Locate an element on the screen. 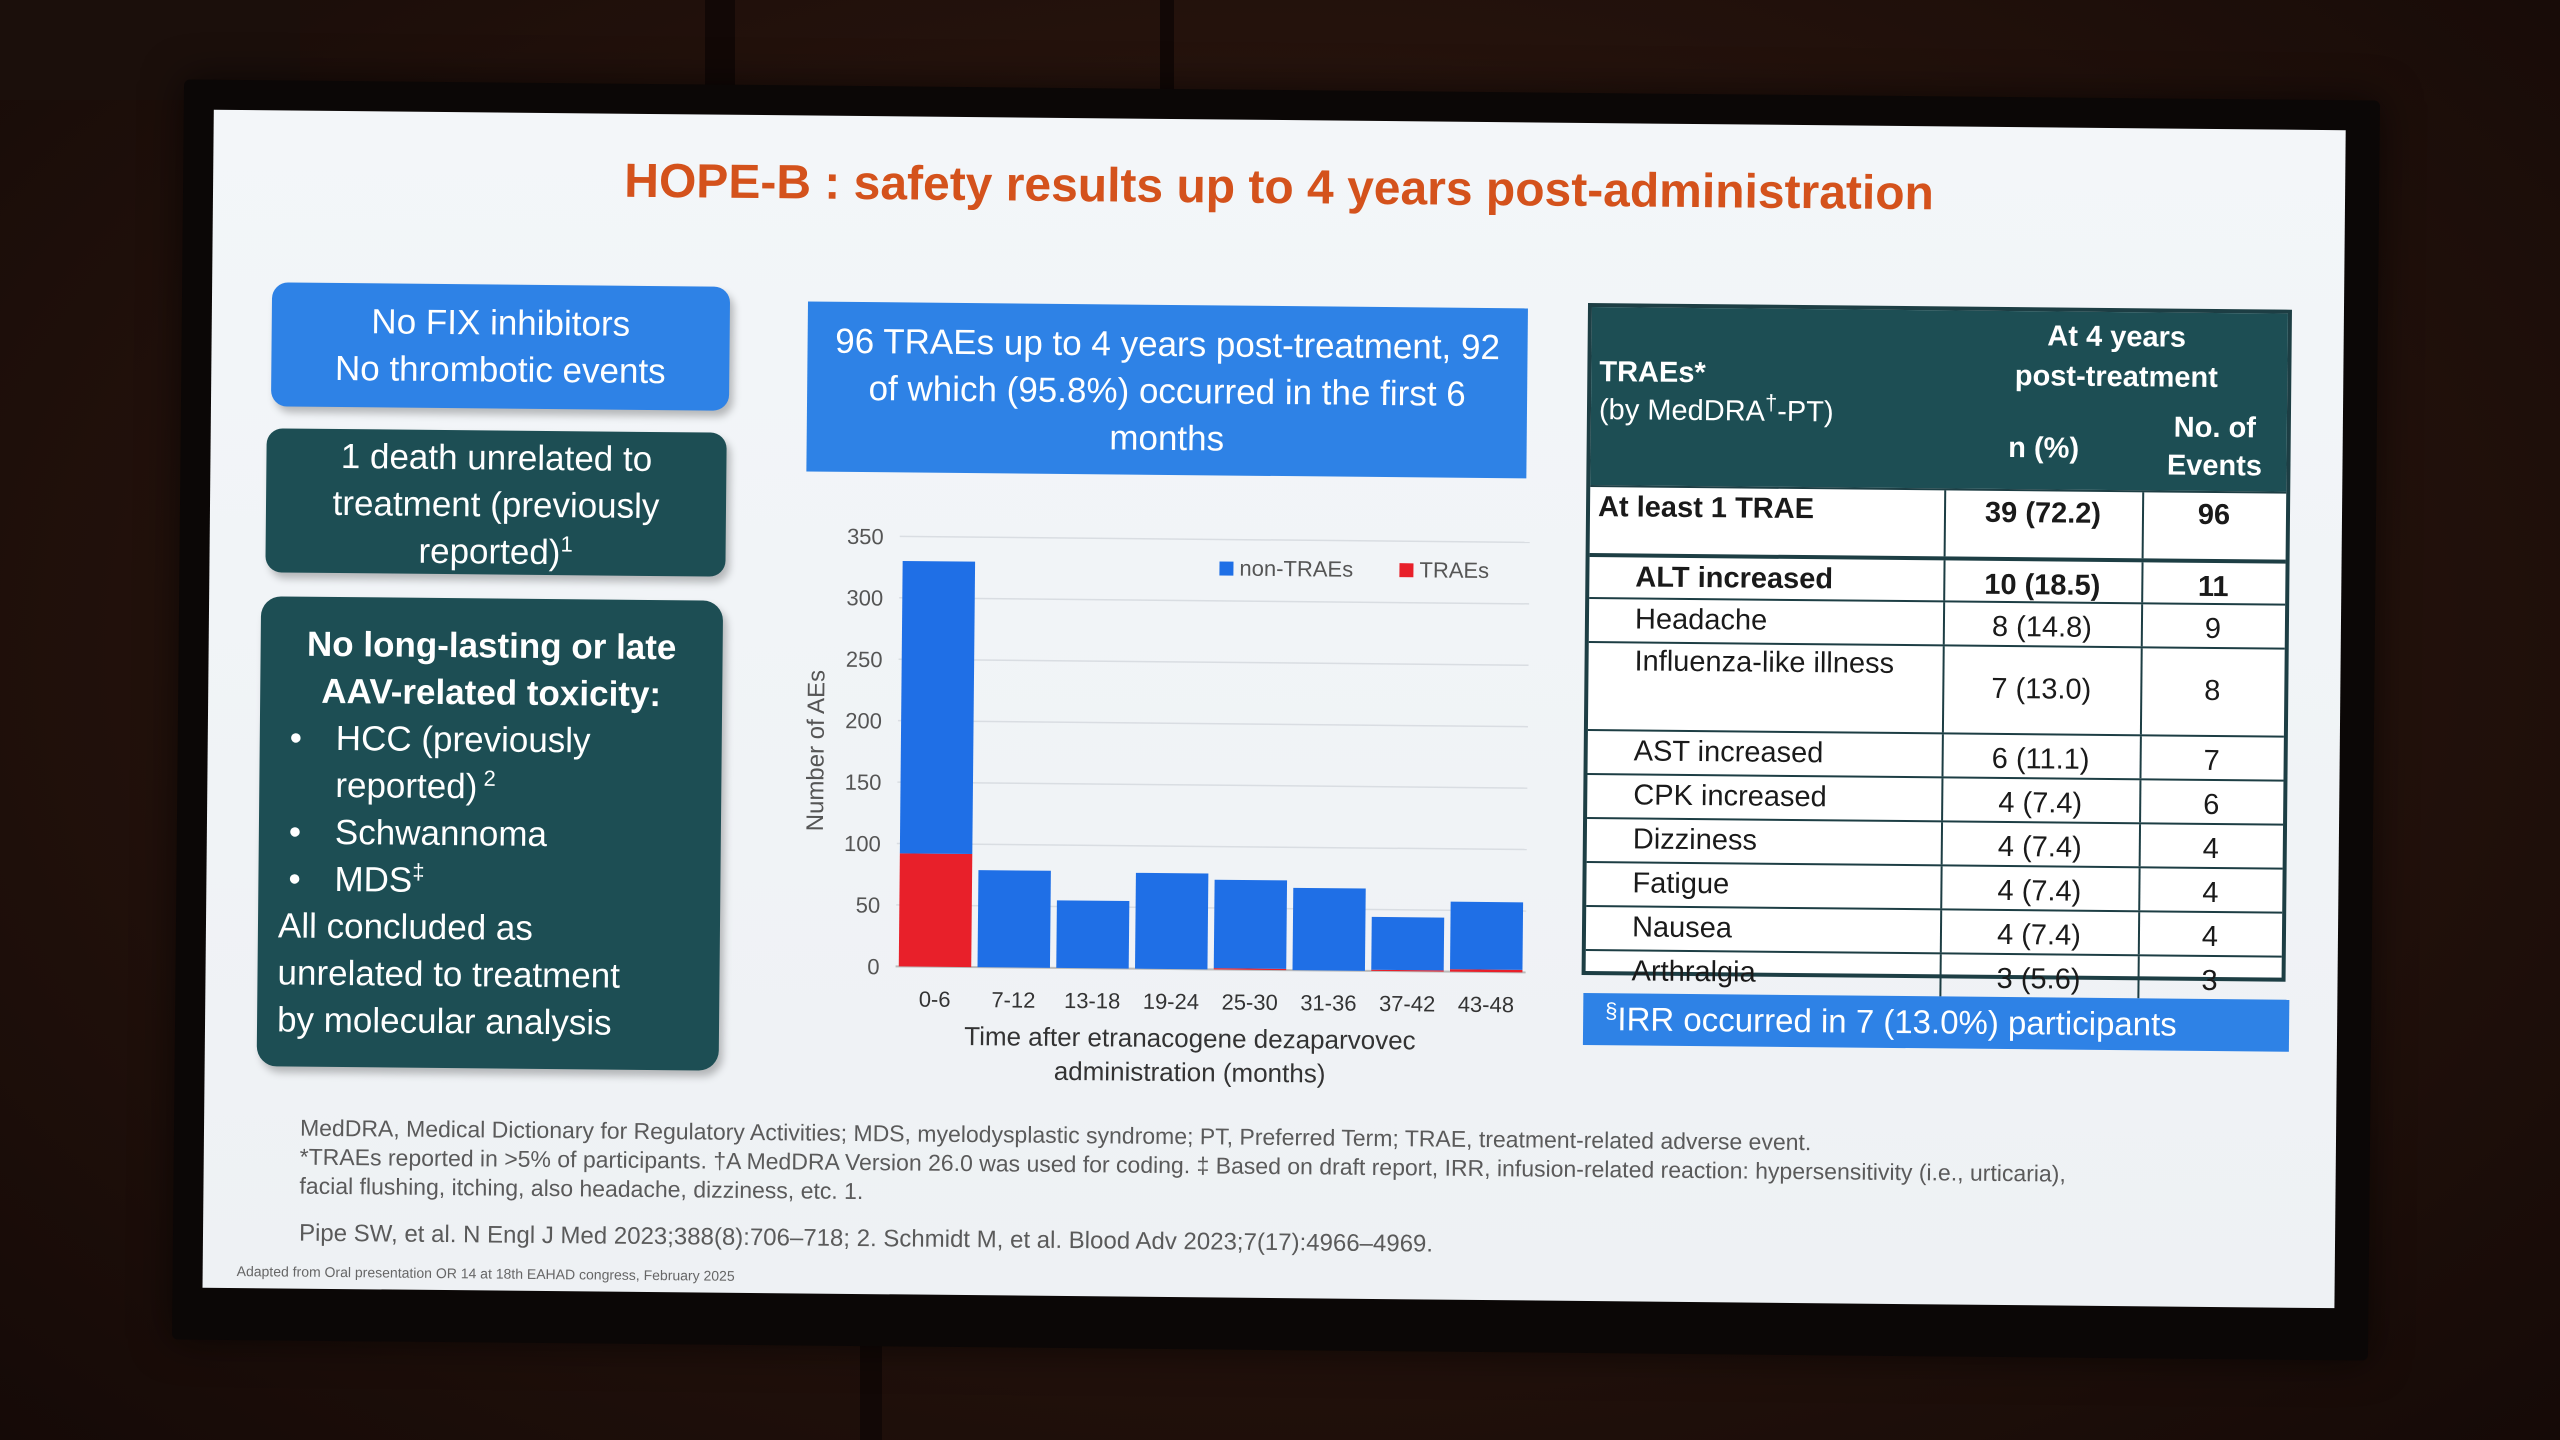  cell-label-text: Influenza-like illness is located at coordinates (1764, 662).